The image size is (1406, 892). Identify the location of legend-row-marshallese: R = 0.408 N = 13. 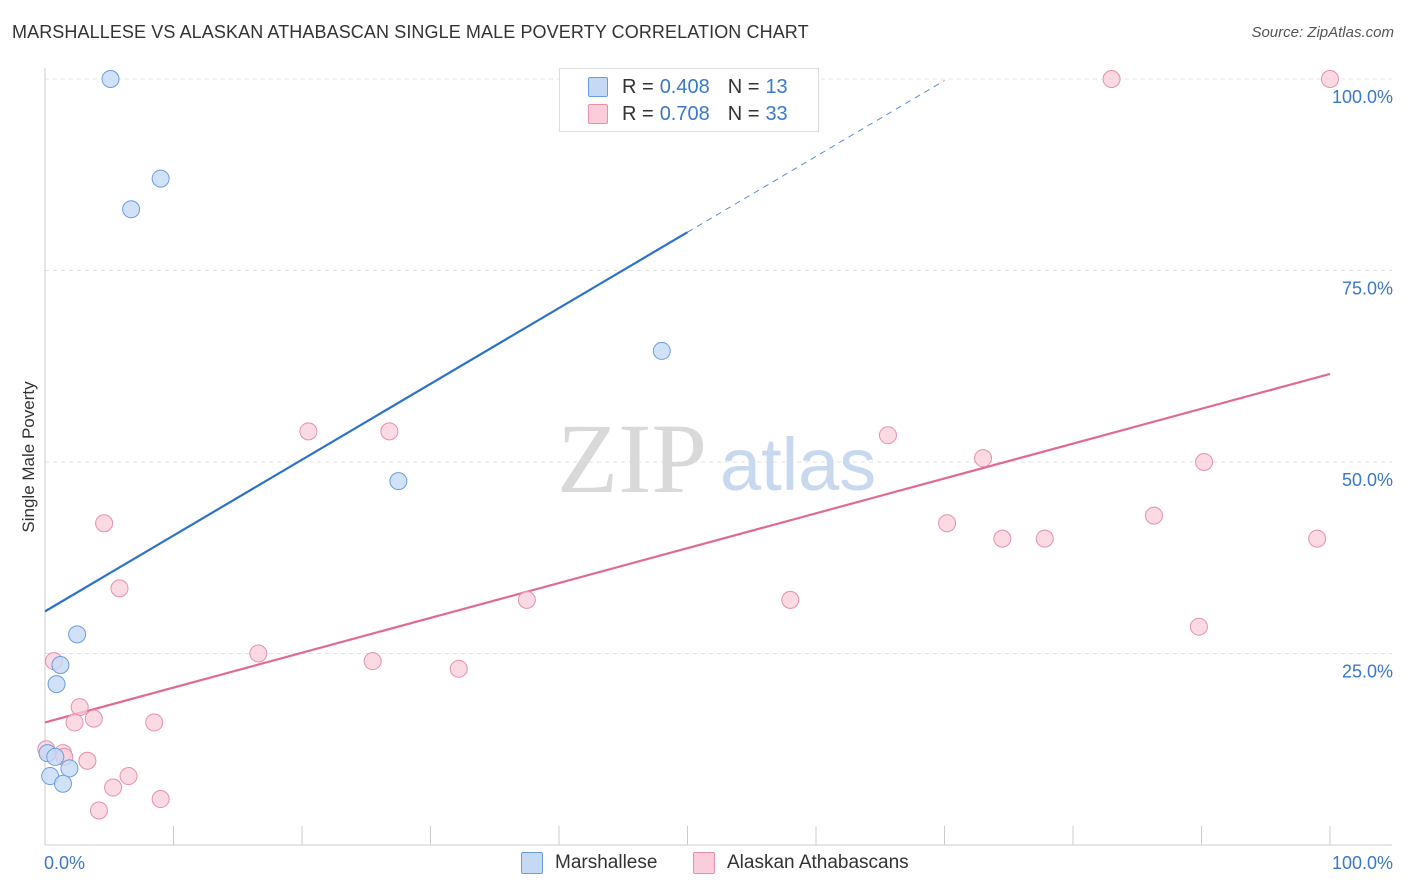
(688, 87).